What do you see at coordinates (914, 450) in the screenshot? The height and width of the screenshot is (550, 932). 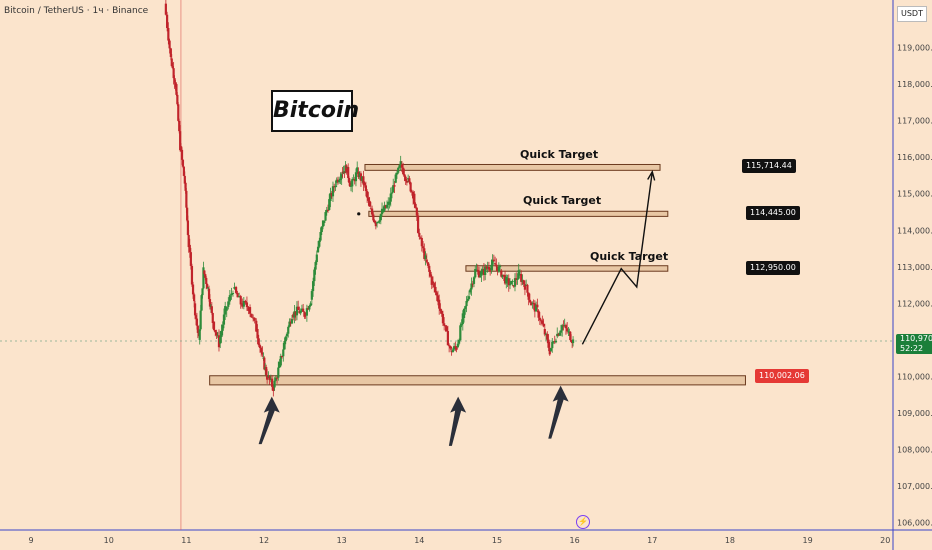 I see `price-tick-label: 108,000.00` at bounding box center [914, 450].